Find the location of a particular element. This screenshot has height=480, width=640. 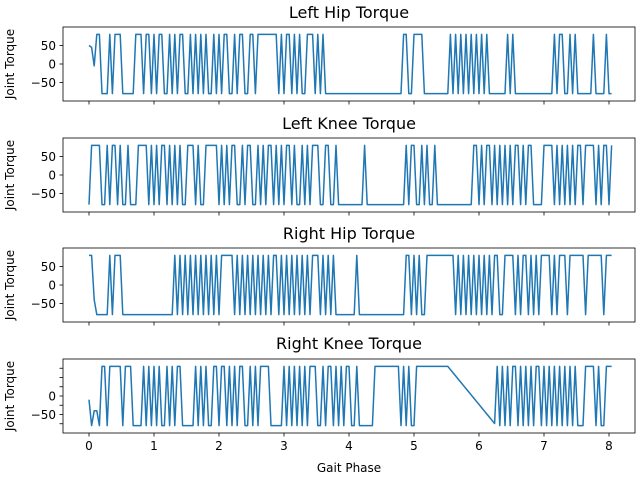

x-tick-label: 5 is located at coordinates (414, 446).